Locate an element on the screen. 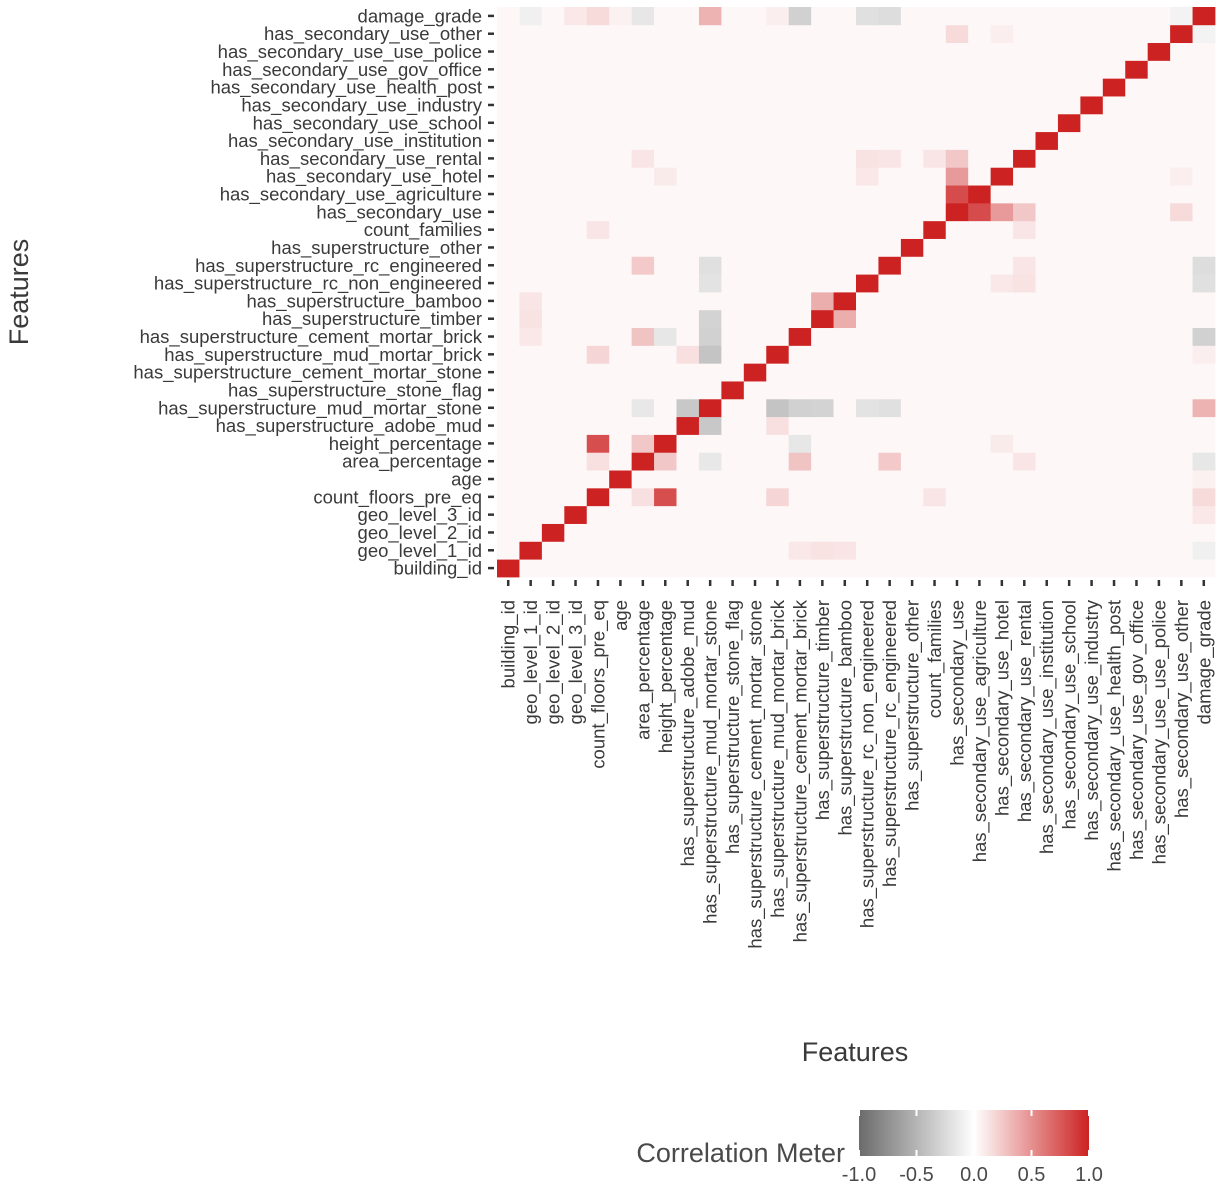  heatmap-cell-has_superstructure_mud_mortar_stone--has_superstructure_mud_mortar_brick is located at coordinates (778, 408).